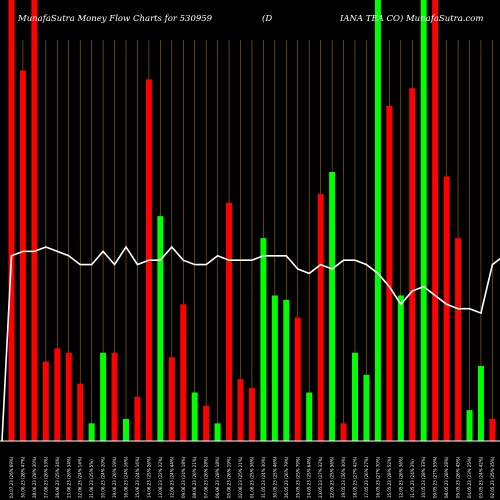  I want to click on x-tick-label: 02.05.23 (25% 35%), so click(492, 477).